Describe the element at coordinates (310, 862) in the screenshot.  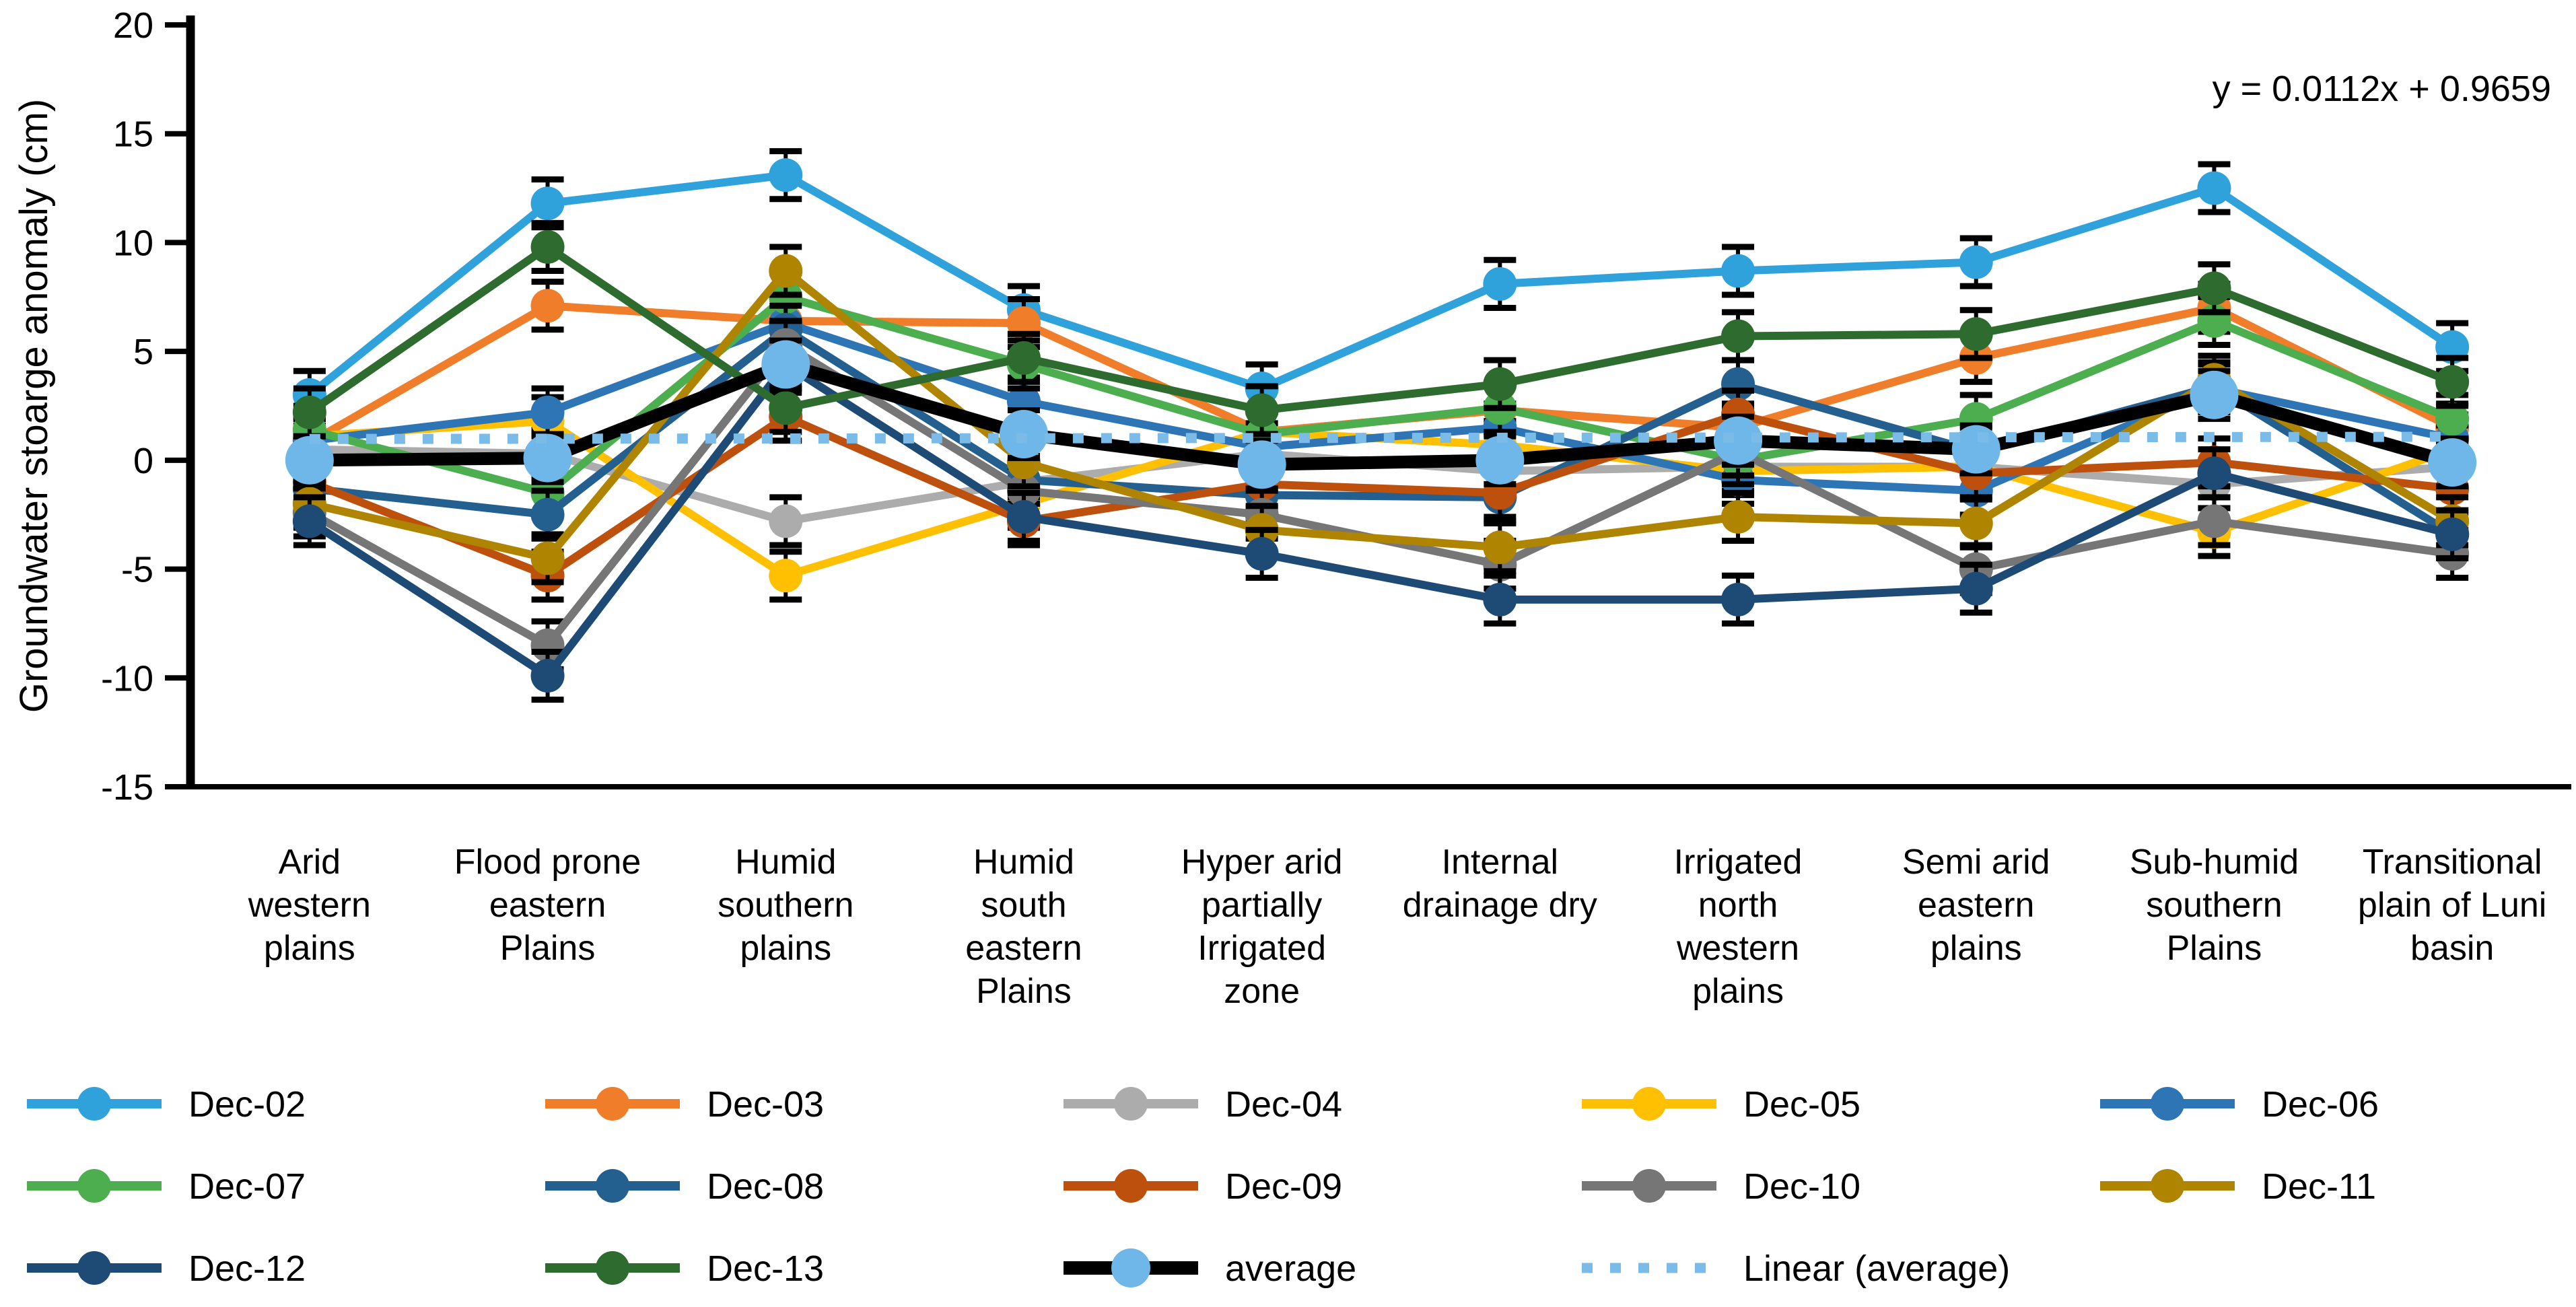
I see `x-category-label: Arid` at that location.